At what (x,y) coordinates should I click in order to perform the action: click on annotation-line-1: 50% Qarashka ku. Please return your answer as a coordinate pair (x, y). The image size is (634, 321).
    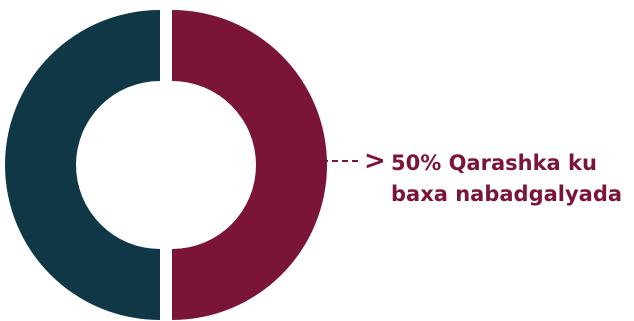
    Looking at the image, I should click on (494, 163).